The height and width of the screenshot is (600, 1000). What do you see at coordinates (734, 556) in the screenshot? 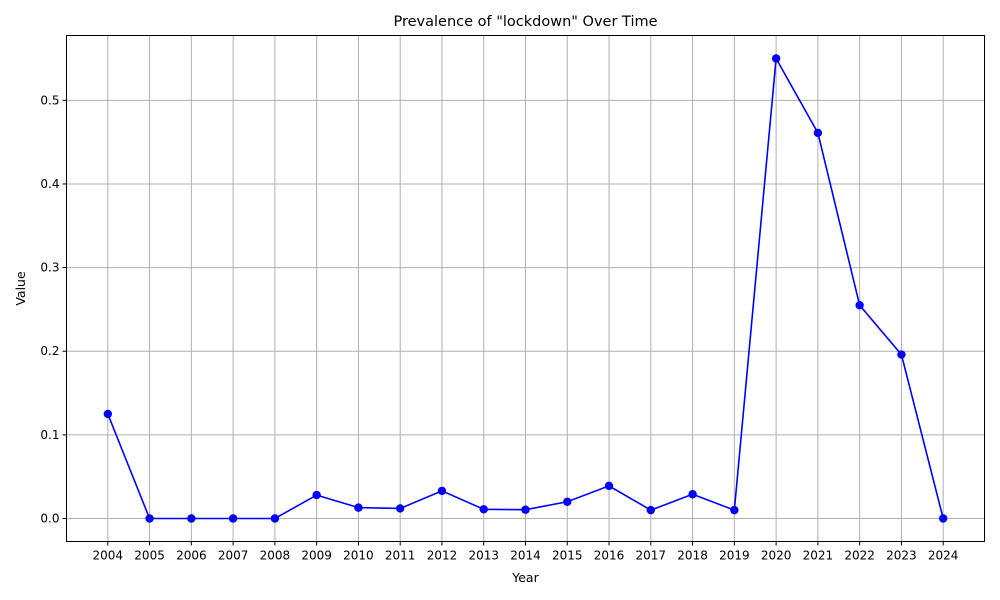
I see `x-tick-label: 2019` at bounding box center [734, 556].